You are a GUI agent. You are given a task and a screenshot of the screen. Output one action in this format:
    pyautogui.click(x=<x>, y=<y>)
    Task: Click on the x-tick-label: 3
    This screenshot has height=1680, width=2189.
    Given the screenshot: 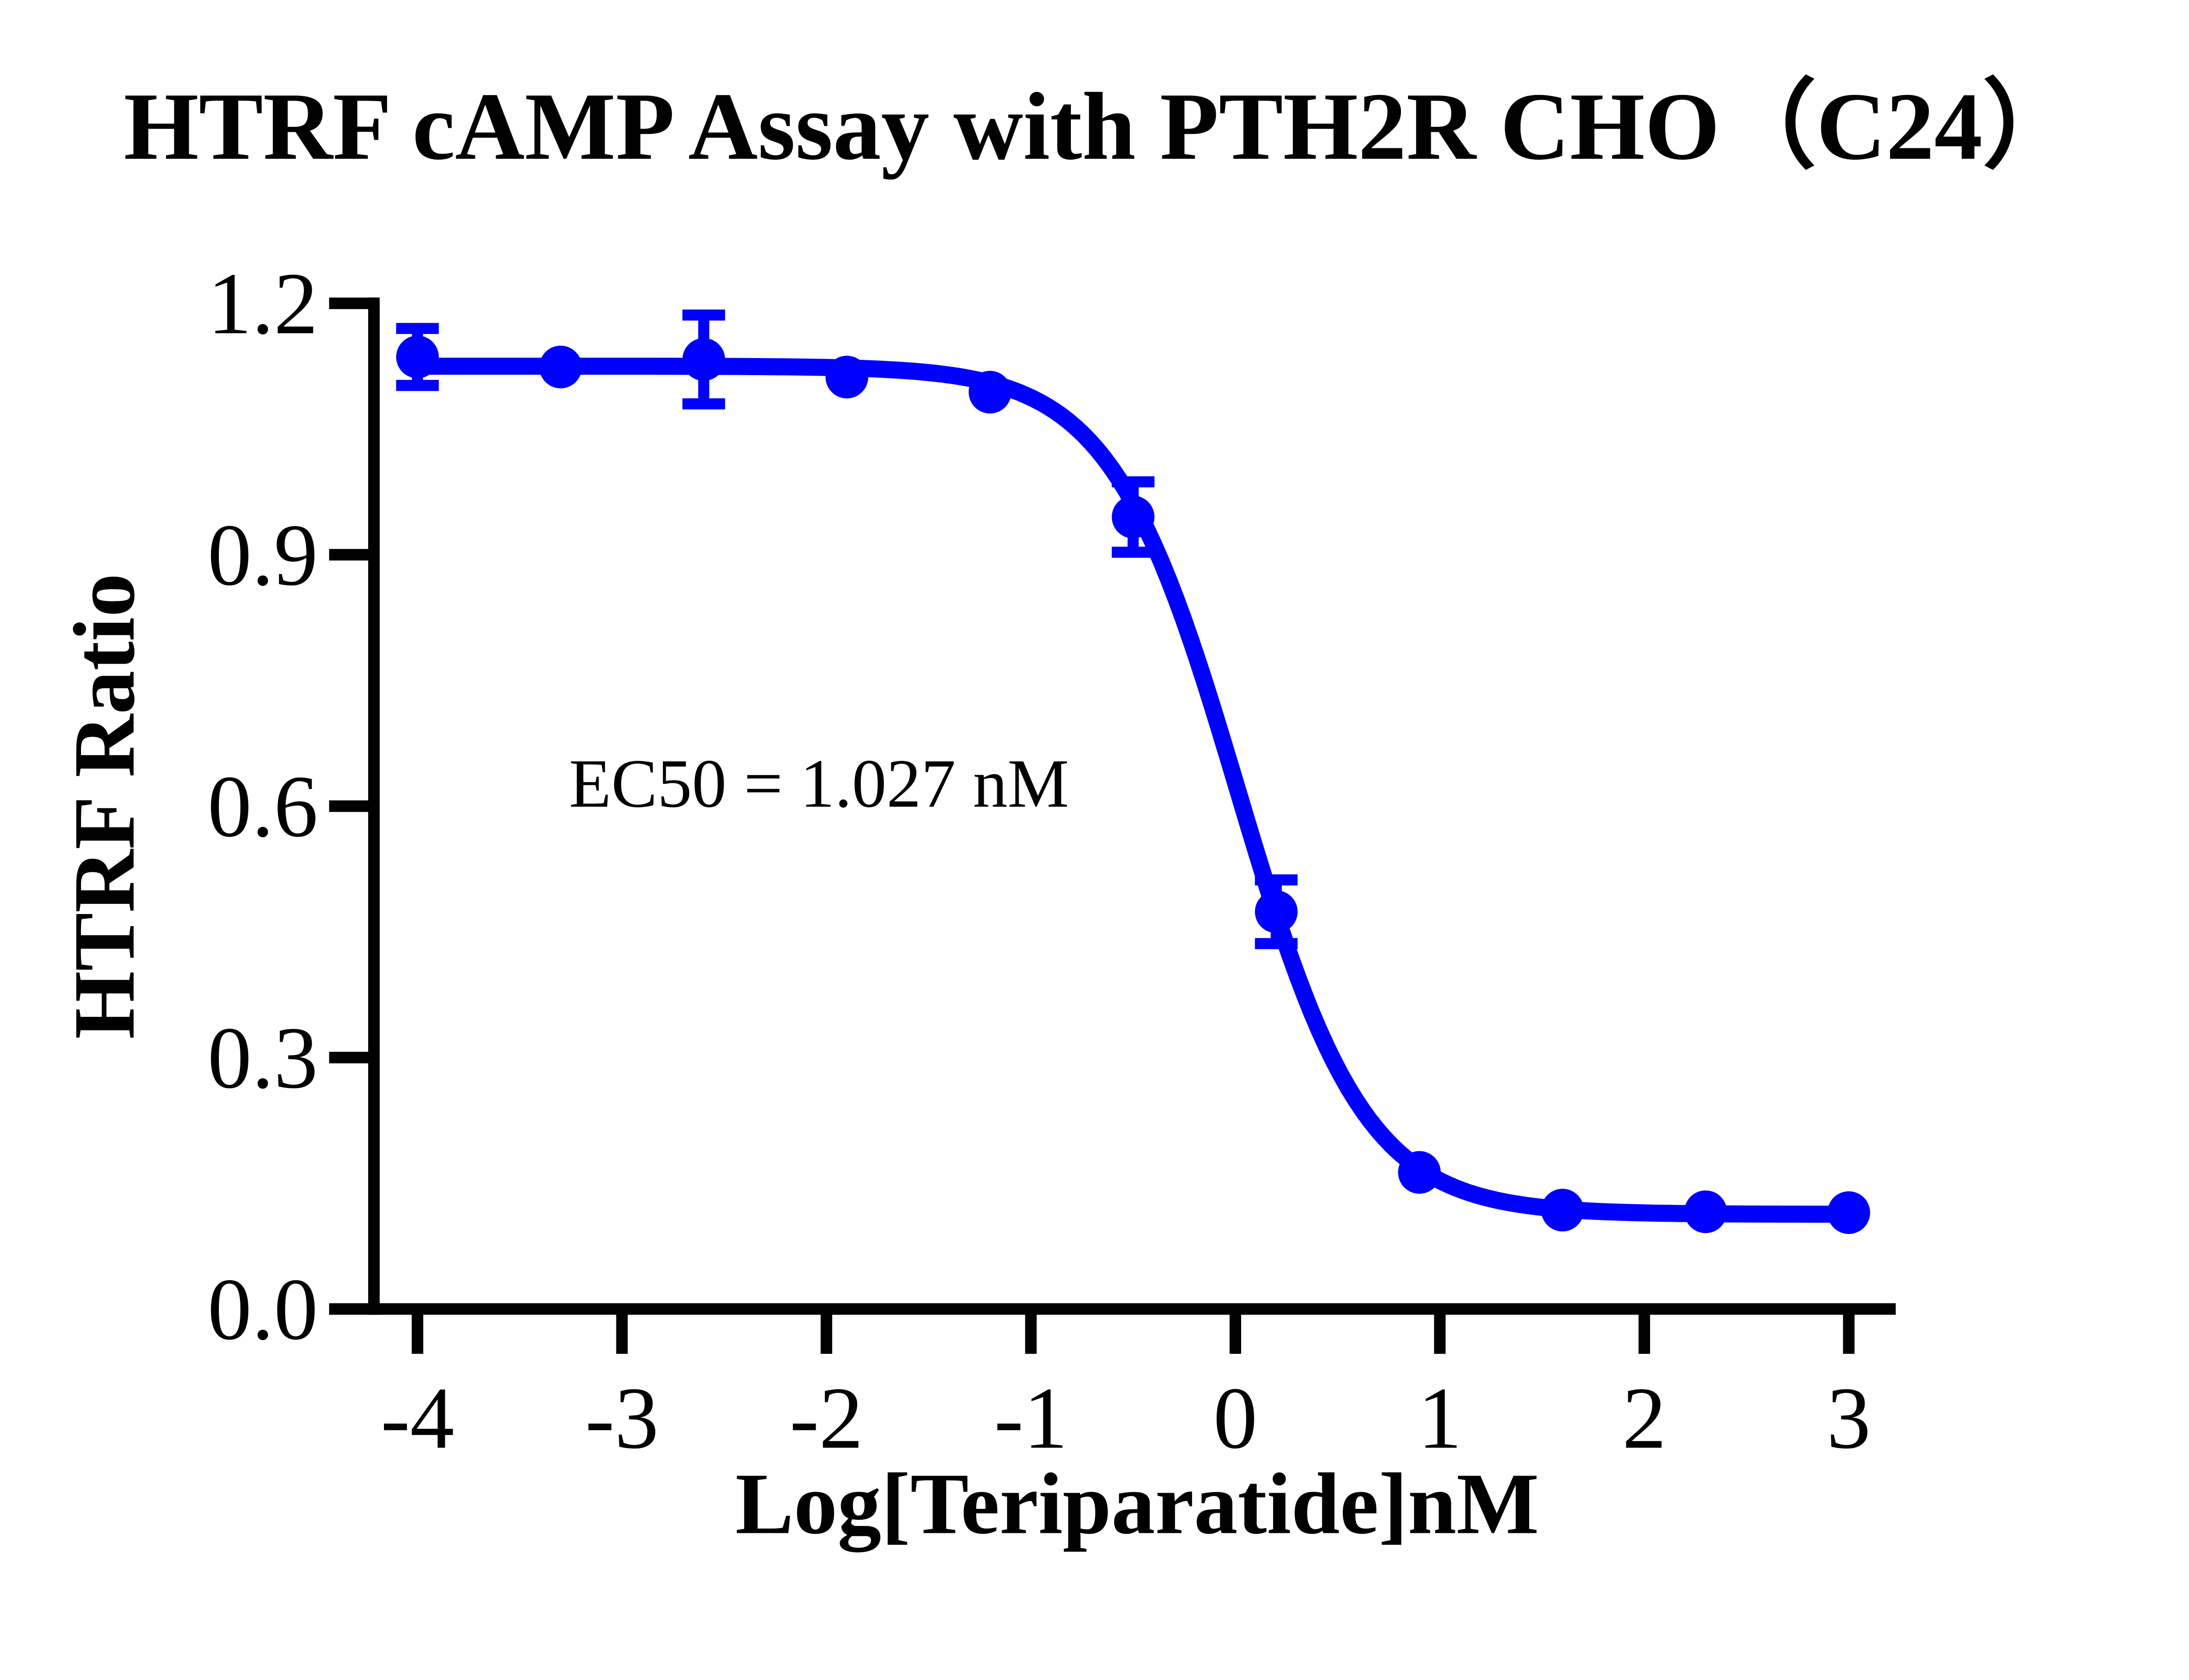 What is the action you would take?
    pyautogui.click(x=1849, y=1418)
    